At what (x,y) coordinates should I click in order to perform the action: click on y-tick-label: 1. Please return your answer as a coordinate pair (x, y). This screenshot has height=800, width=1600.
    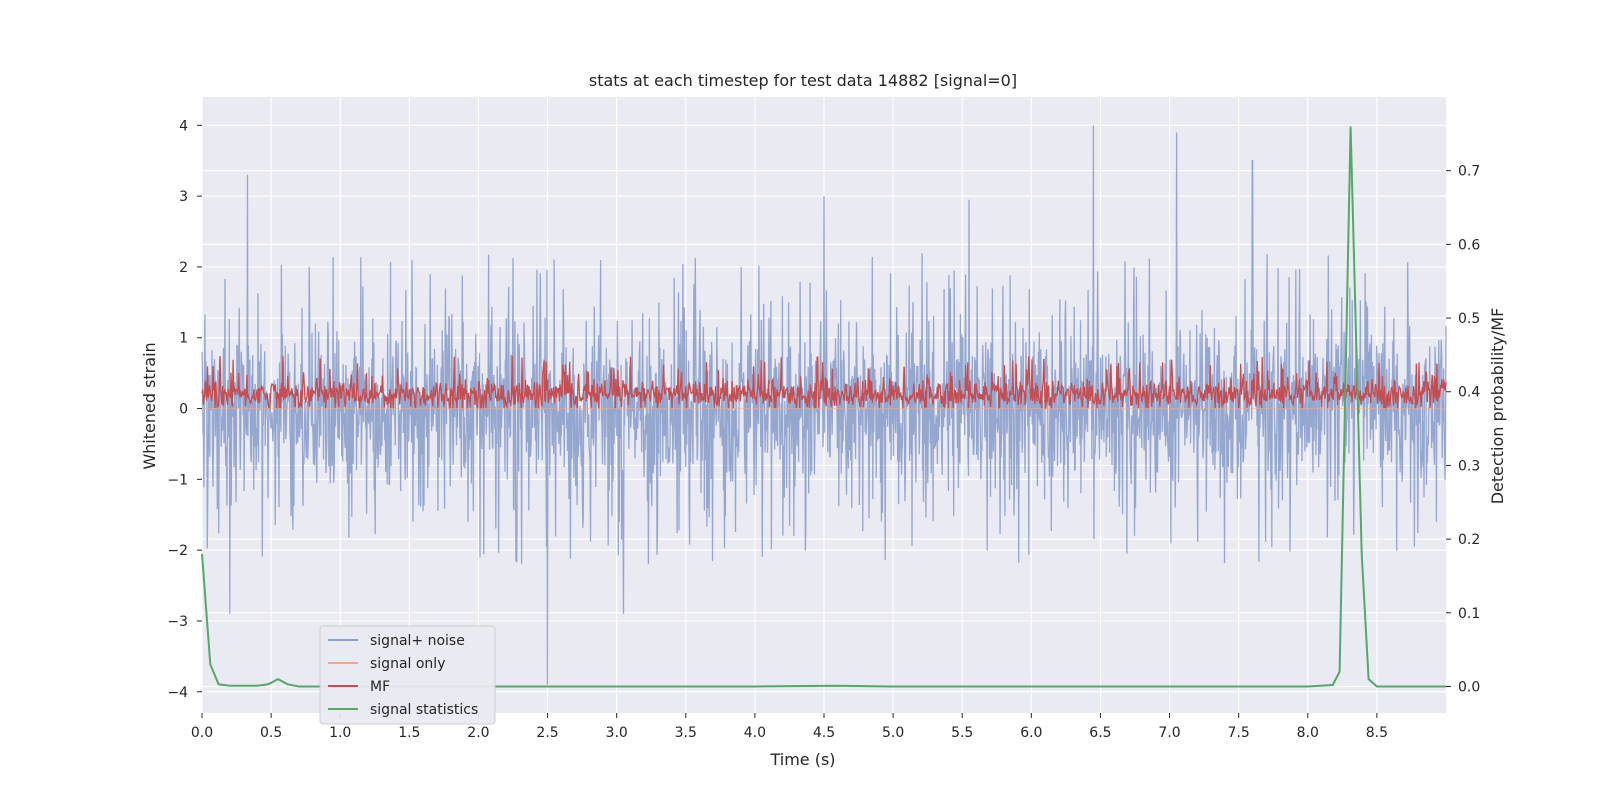
    Looking at the image, I should click on (183, 339).